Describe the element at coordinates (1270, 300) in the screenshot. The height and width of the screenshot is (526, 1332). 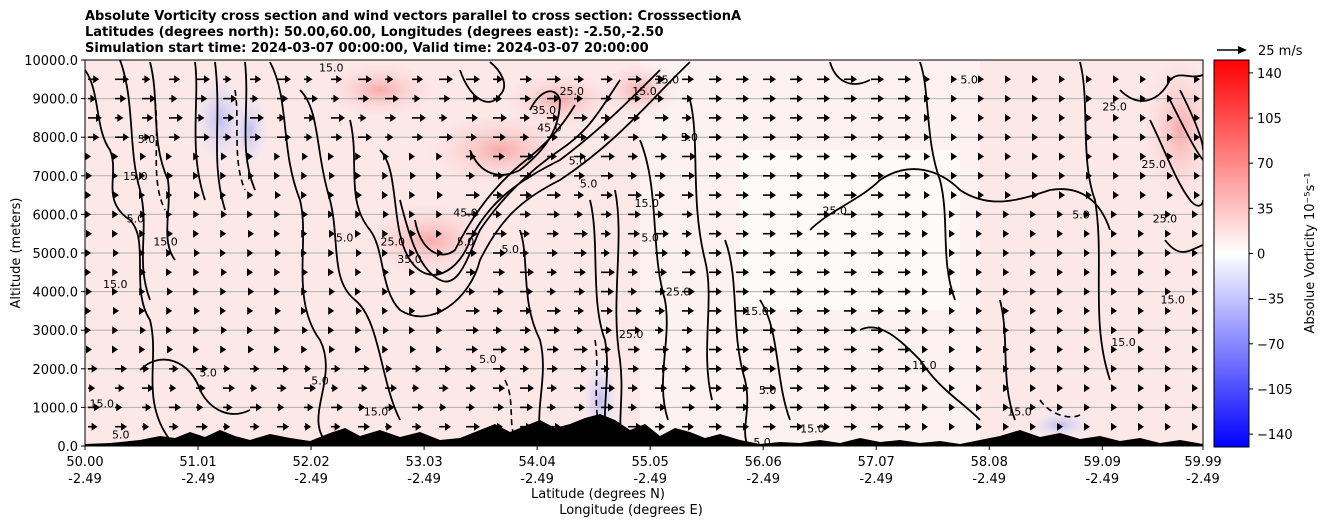
I see `colorbar-tick-label: −35` at that location.